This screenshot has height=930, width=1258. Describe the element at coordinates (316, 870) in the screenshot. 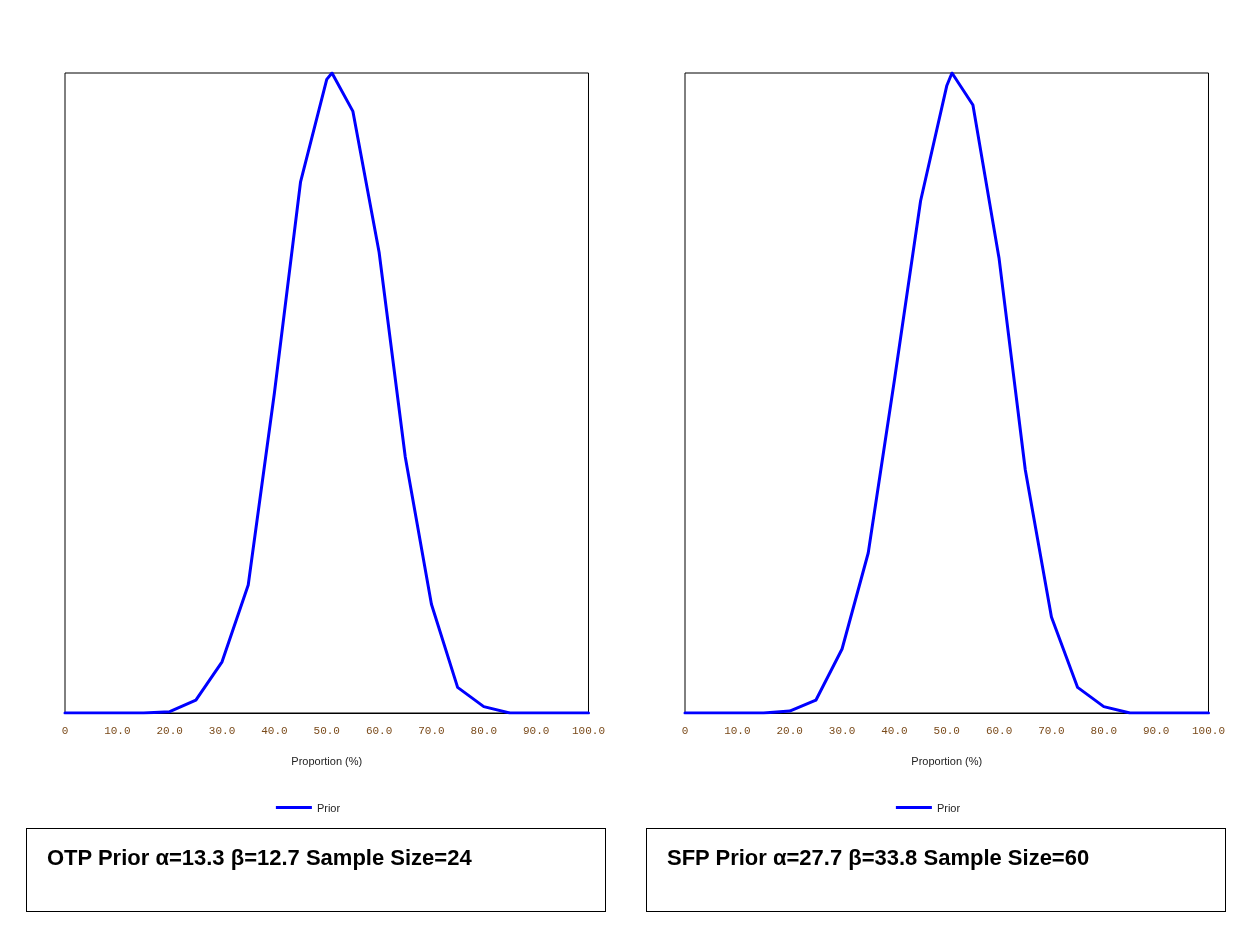

I see `text: OTP Prior α=13.3 β=12.7 Sample Size=24` at that location.